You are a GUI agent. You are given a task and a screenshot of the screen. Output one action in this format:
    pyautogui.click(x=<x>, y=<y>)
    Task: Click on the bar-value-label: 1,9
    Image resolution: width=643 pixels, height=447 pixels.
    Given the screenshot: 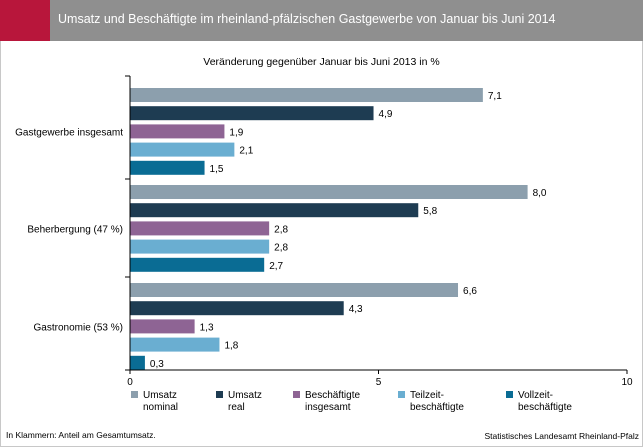 What is the action you would take?
    pyautogui.click(x=236, y=132)
    